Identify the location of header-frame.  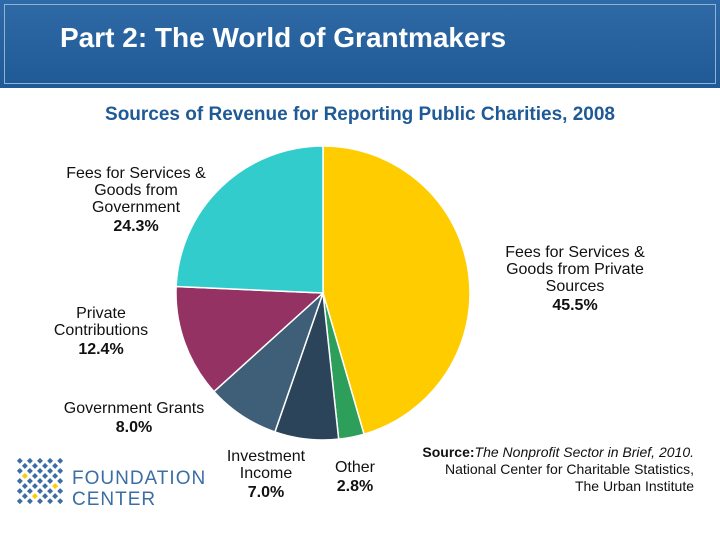
(360, 44).